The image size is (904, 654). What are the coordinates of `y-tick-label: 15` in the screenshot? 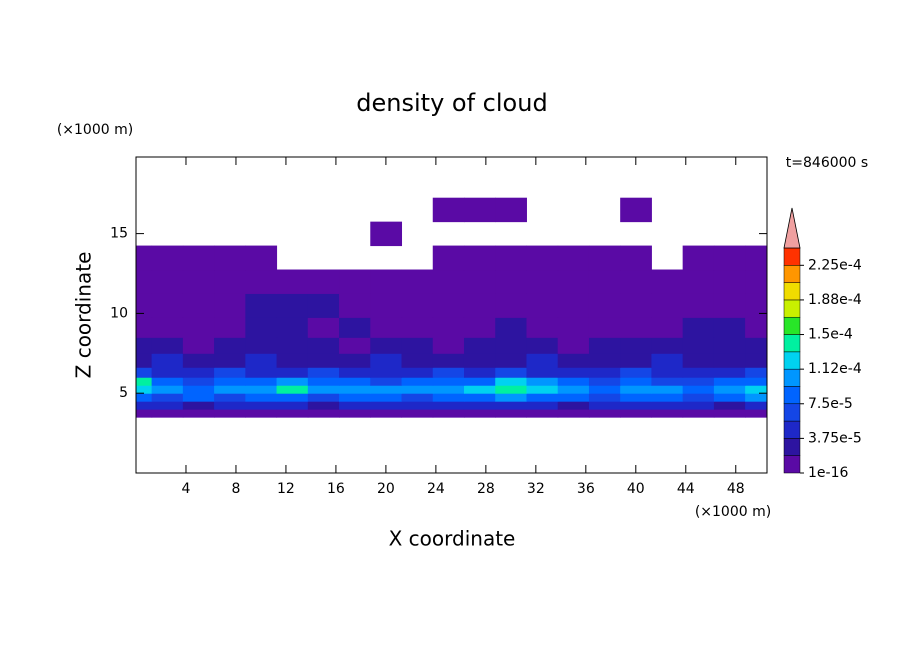 It's located at (119, 234).